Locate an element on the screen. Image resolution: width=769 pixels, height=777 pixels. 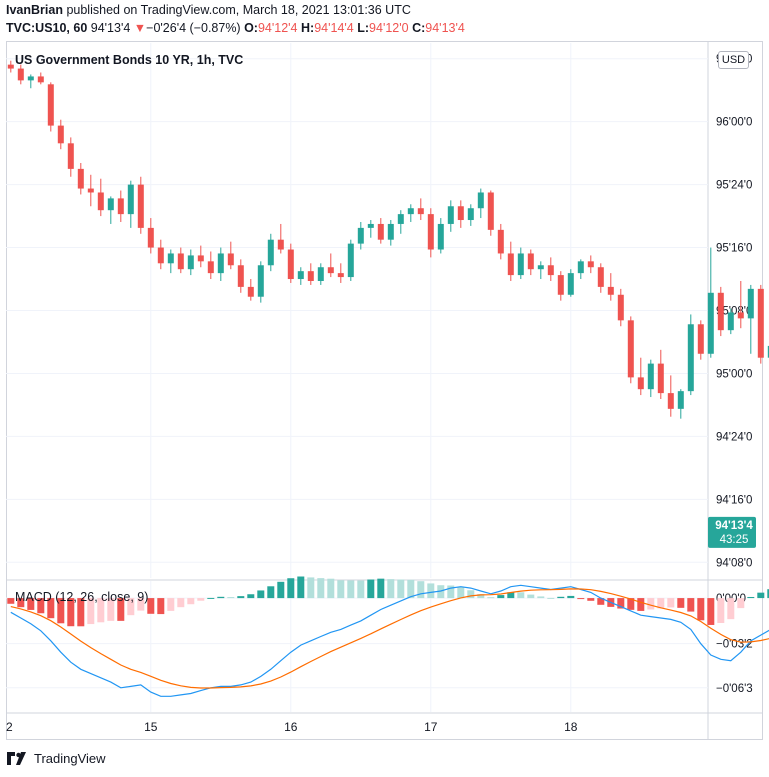
close-label: C: is located at coordinates (419, 28).